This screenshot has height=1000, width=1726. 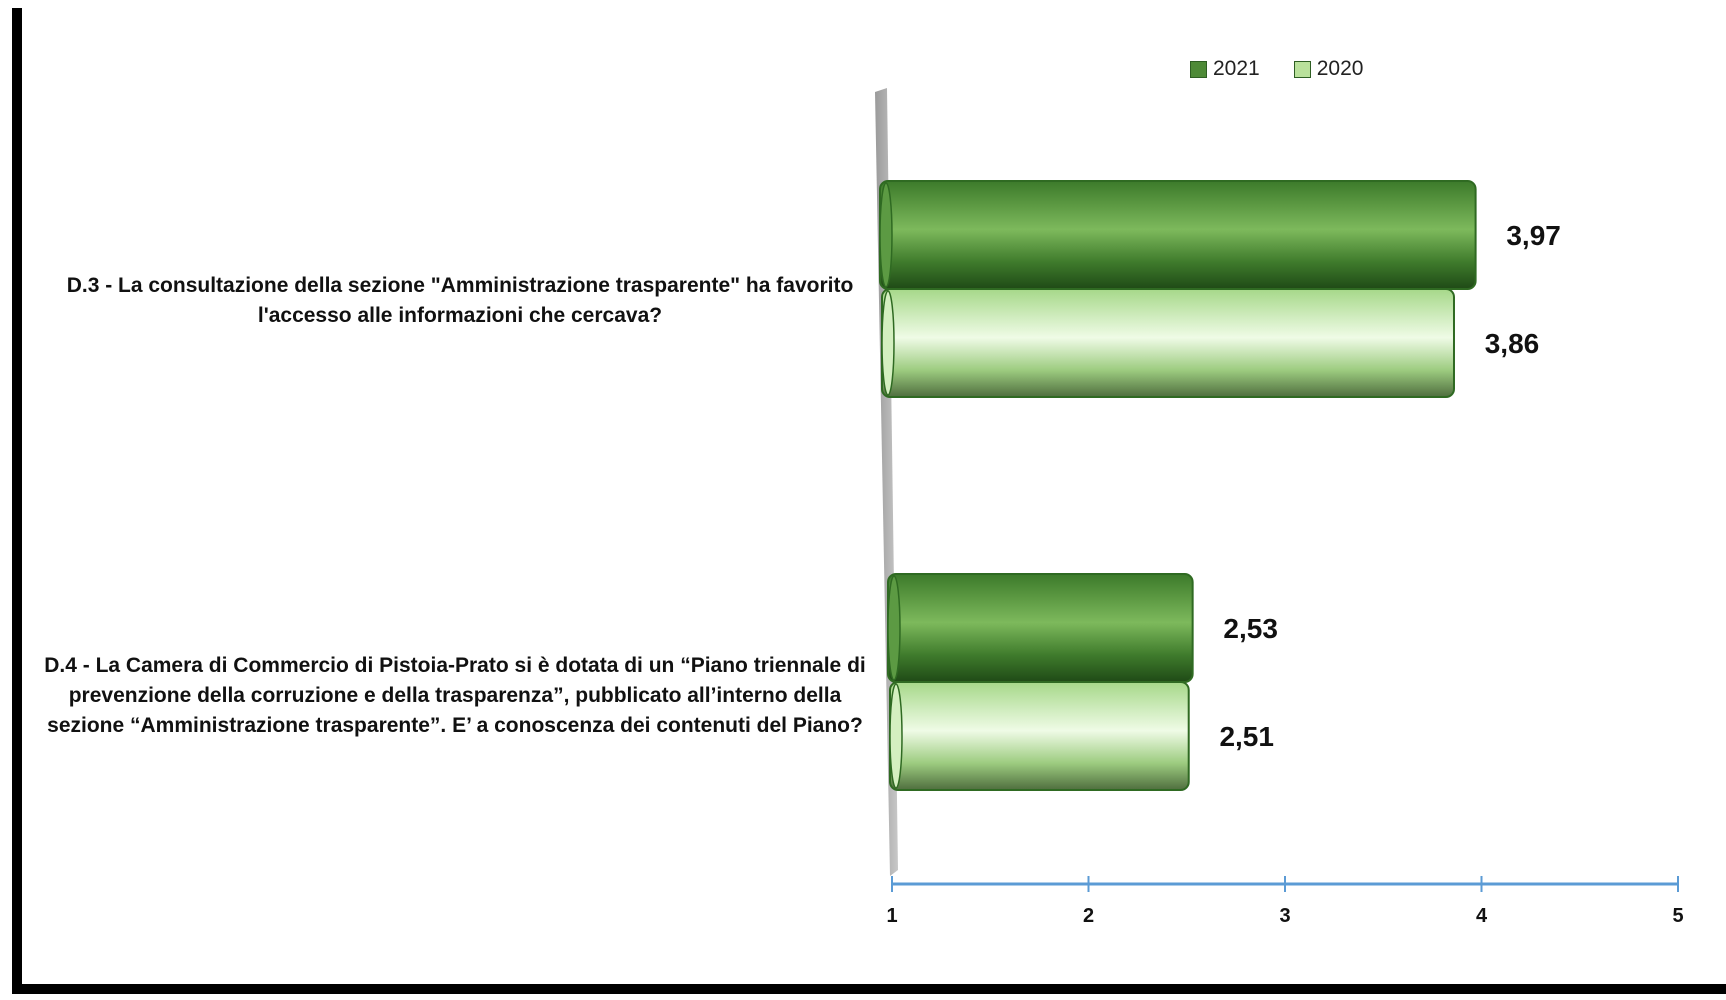 What do you see at coordinates (17, 499) in the screenshot?
I see `frame-left-border` at bounding box center [17, 499].